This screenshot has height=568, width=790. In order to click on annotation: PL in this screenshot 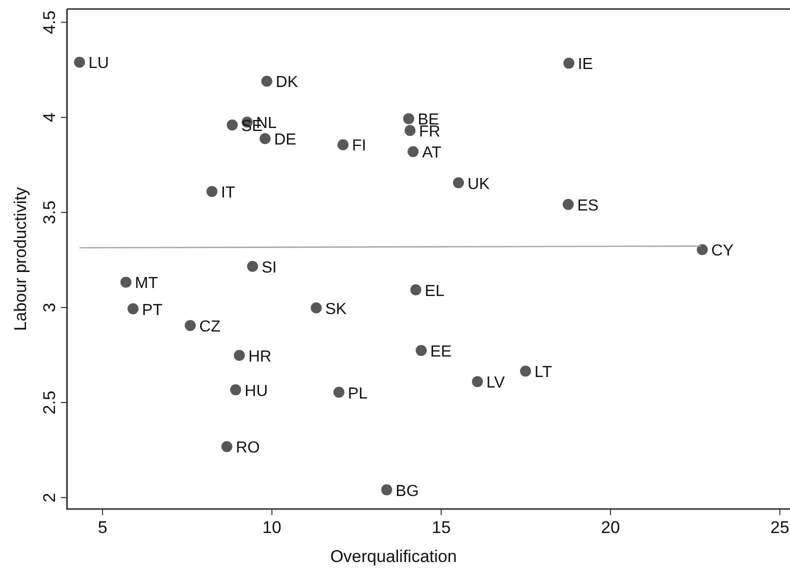, I will do `click(358, 393)`.